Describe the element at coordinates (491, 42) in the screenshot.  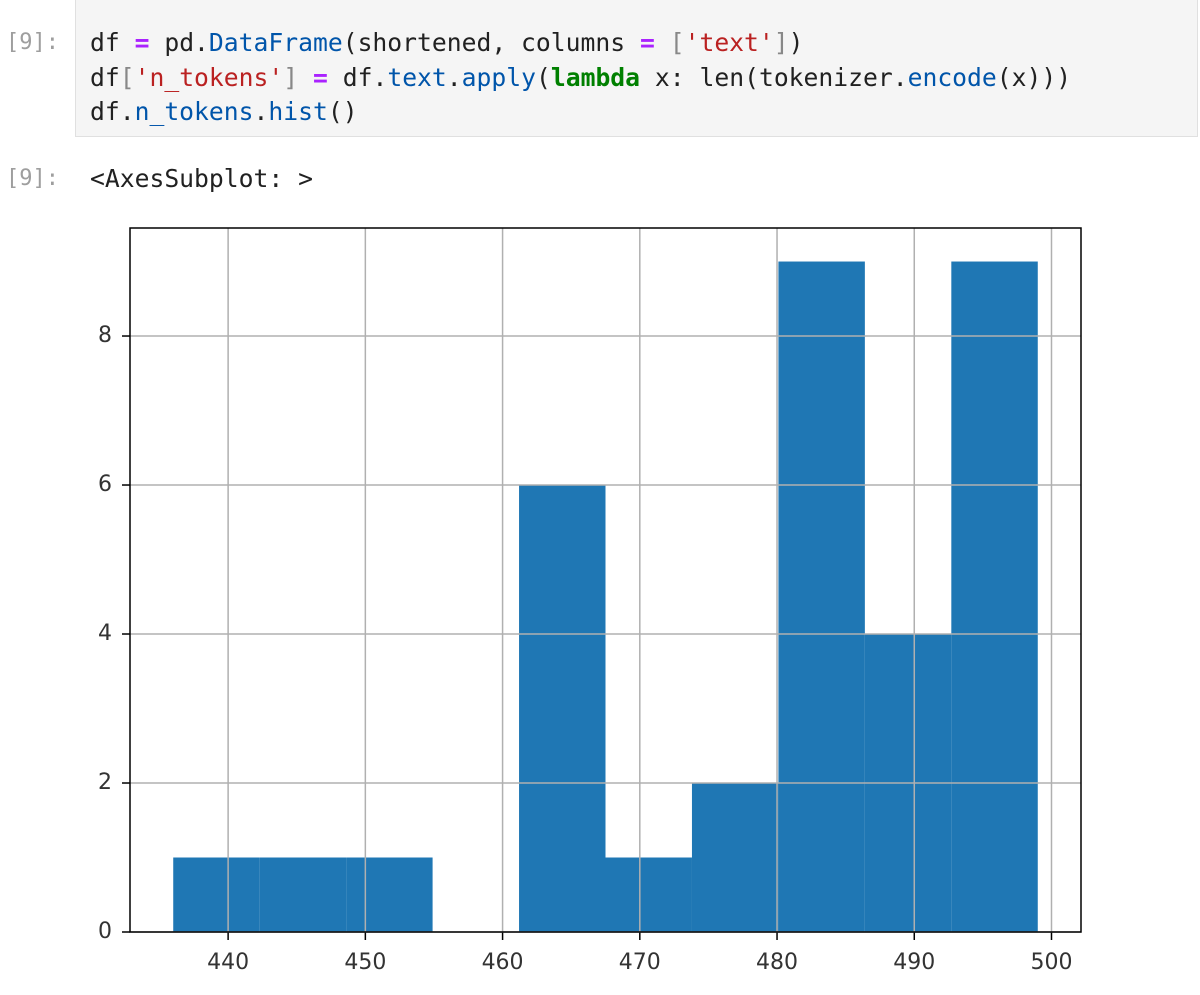
I see `code-token: (shortened, columns` at that location.